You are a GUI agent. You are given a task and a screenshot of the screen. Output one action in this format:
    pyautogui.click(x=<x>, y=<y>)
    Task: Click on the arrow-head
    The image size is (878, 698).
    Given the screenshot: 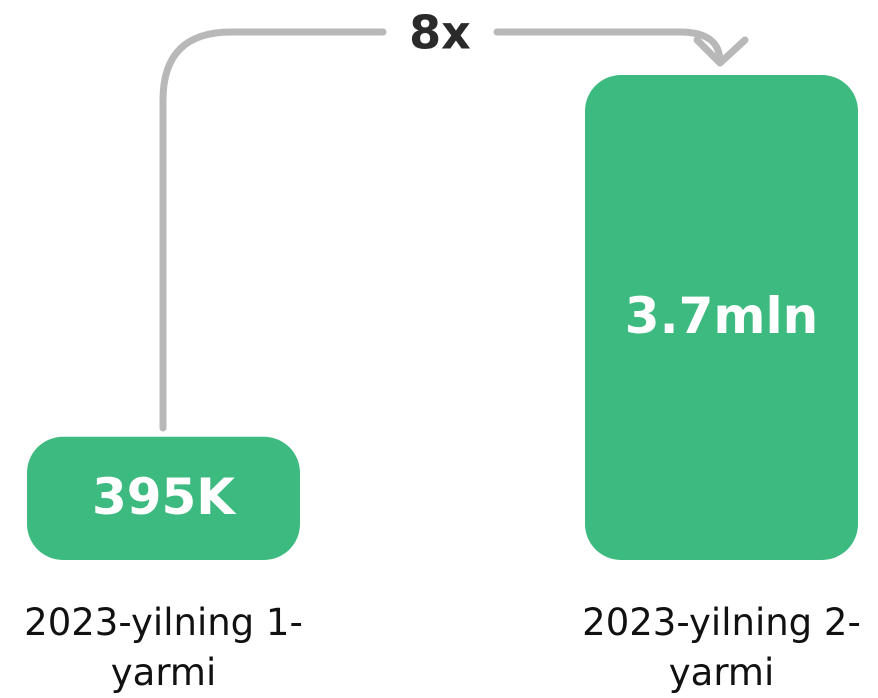 What is the action you would take?
    pyautogui.click(x=721, y=51)
    